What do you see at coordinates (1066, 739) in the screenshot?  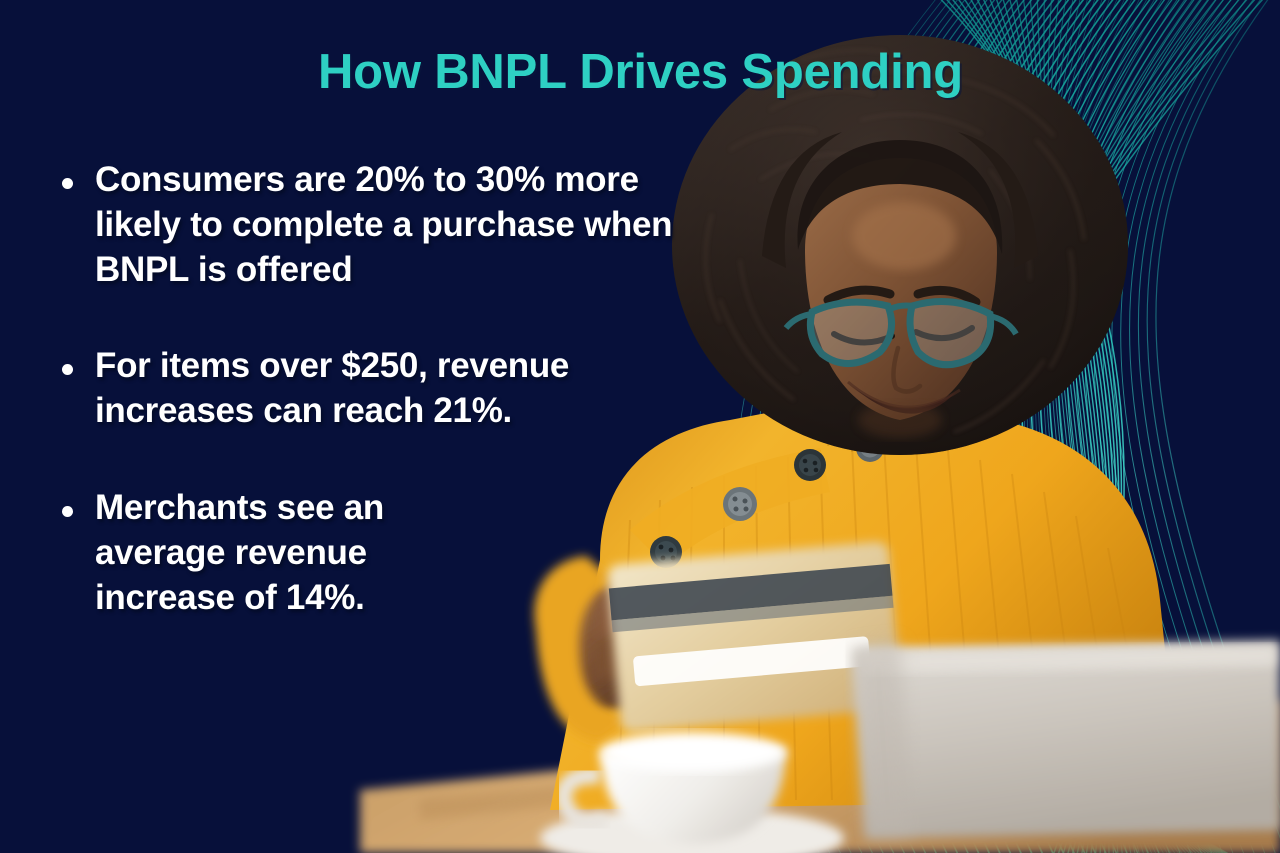 I see `laptop` at bounding box center [1066, 739].